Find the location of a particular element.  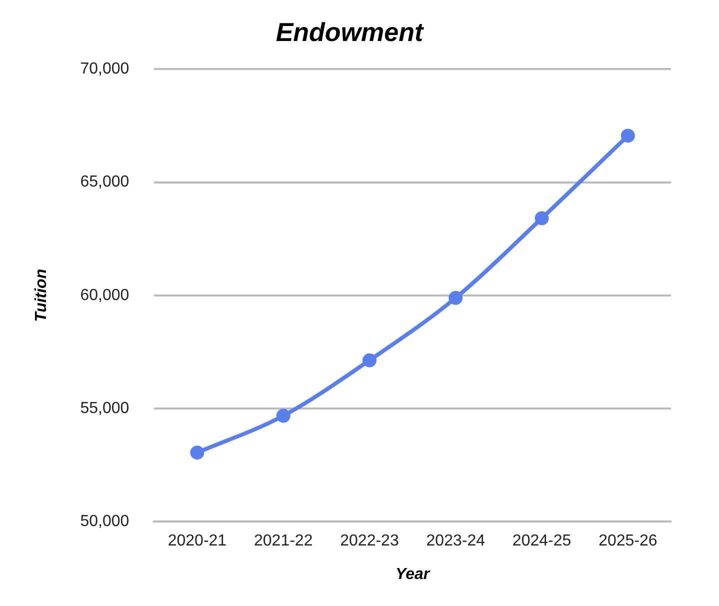

chart-title: Endowment is located at coordinates (350, 31).